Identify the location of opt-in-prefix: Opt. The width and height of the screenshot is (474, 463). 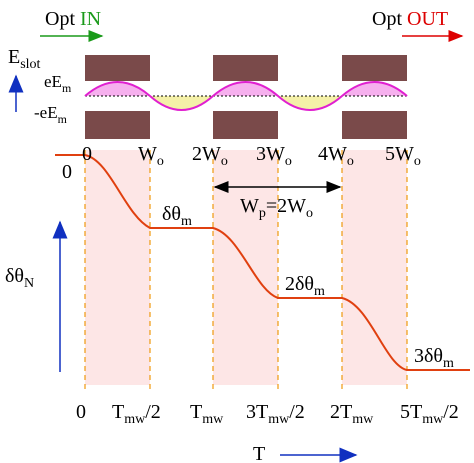
(60, 19).